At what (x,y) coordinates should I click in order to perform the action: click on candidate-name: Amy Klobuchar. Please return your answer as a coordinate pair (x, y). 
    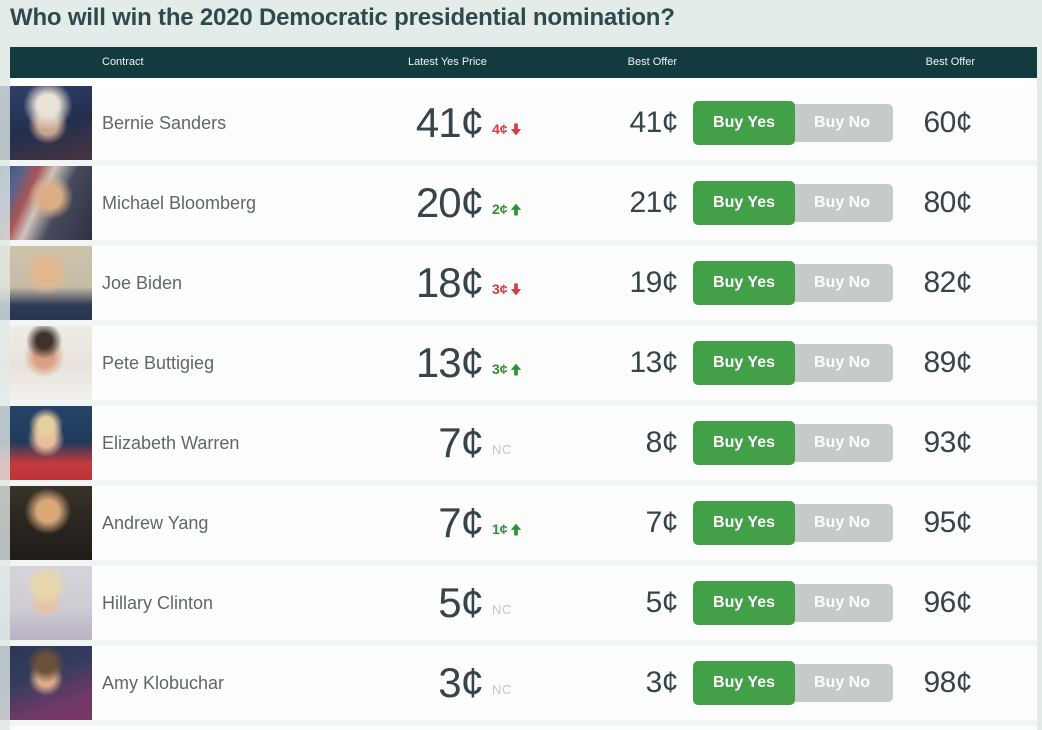
    Looking at the image, I should click on (163, 682).